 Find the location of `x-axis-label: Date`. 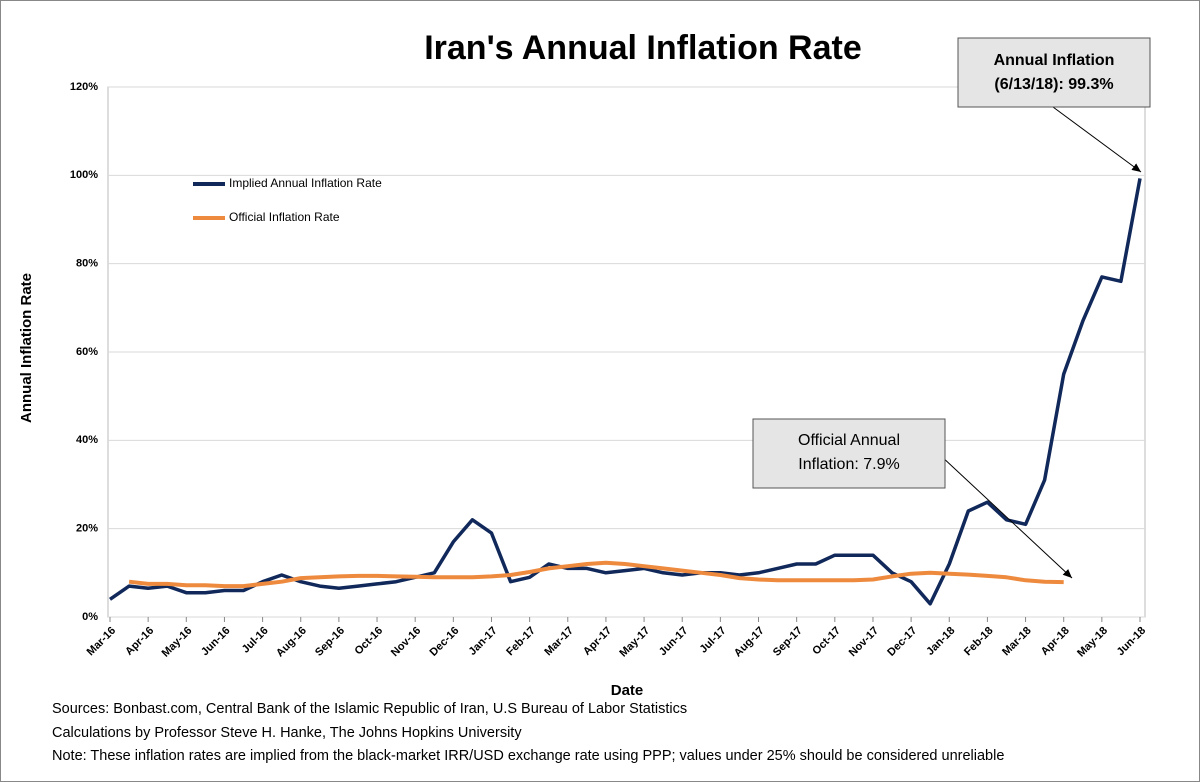

x-axis-label: Date is located at coordinates (627, 690).